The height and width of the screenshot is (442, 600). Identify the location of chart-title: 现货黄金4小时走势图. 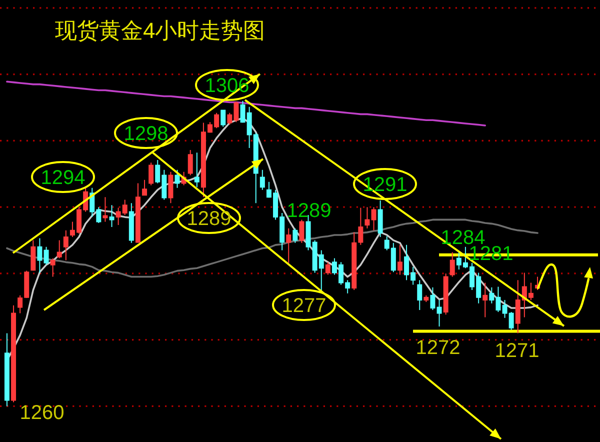
(160, 30).